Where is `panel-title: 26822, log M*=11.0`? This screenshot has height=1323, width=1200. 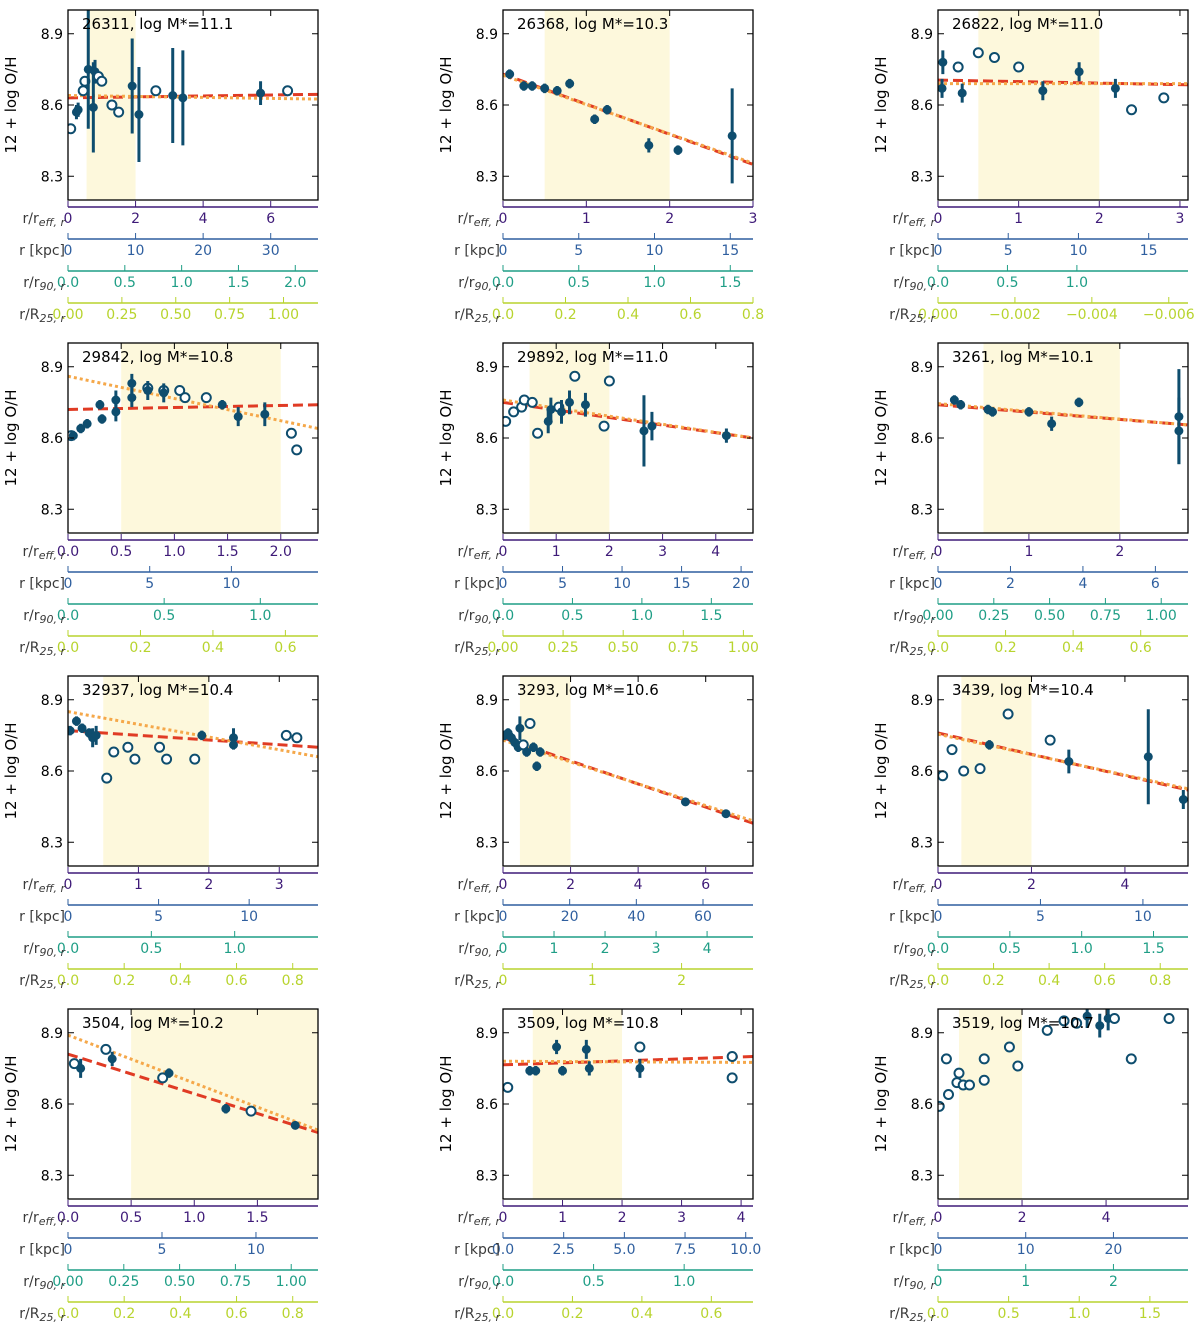
panel-title: 26822, log M*=11.0 is located at coordinates (1027, 24).